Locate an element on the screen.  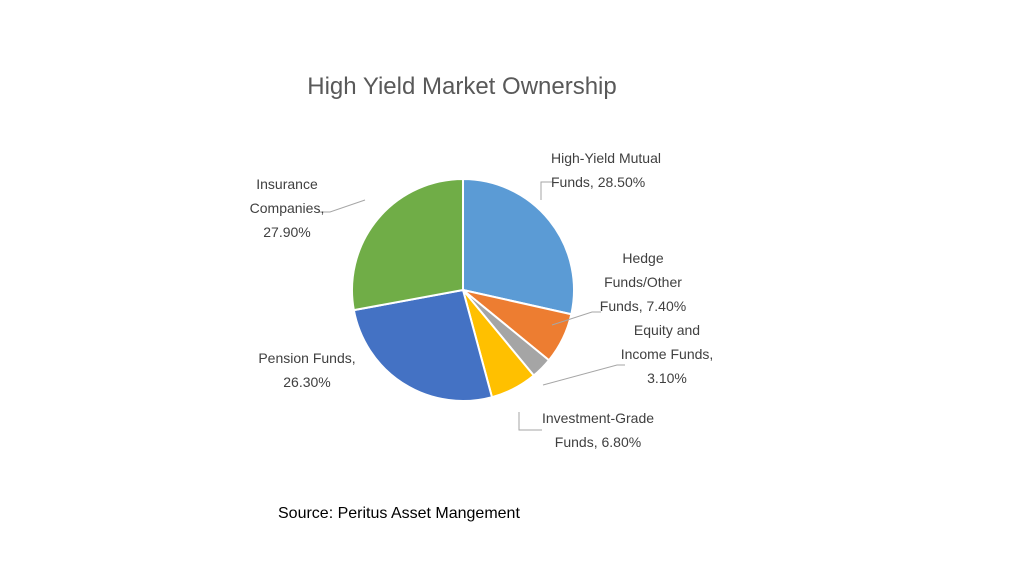
leader-line-high-yield-mutual is located at coordinates (546, 190).